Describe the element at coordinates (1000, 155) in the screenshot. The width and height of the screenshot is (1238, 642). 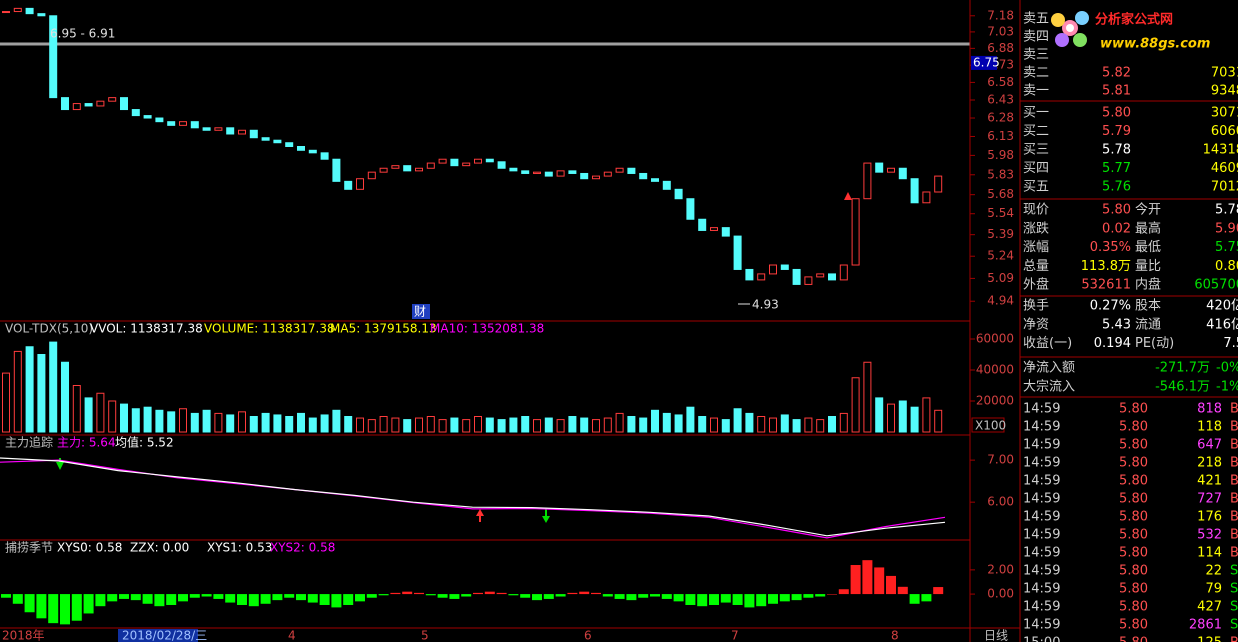
I see `y-tick-label: 5.98` at that location.